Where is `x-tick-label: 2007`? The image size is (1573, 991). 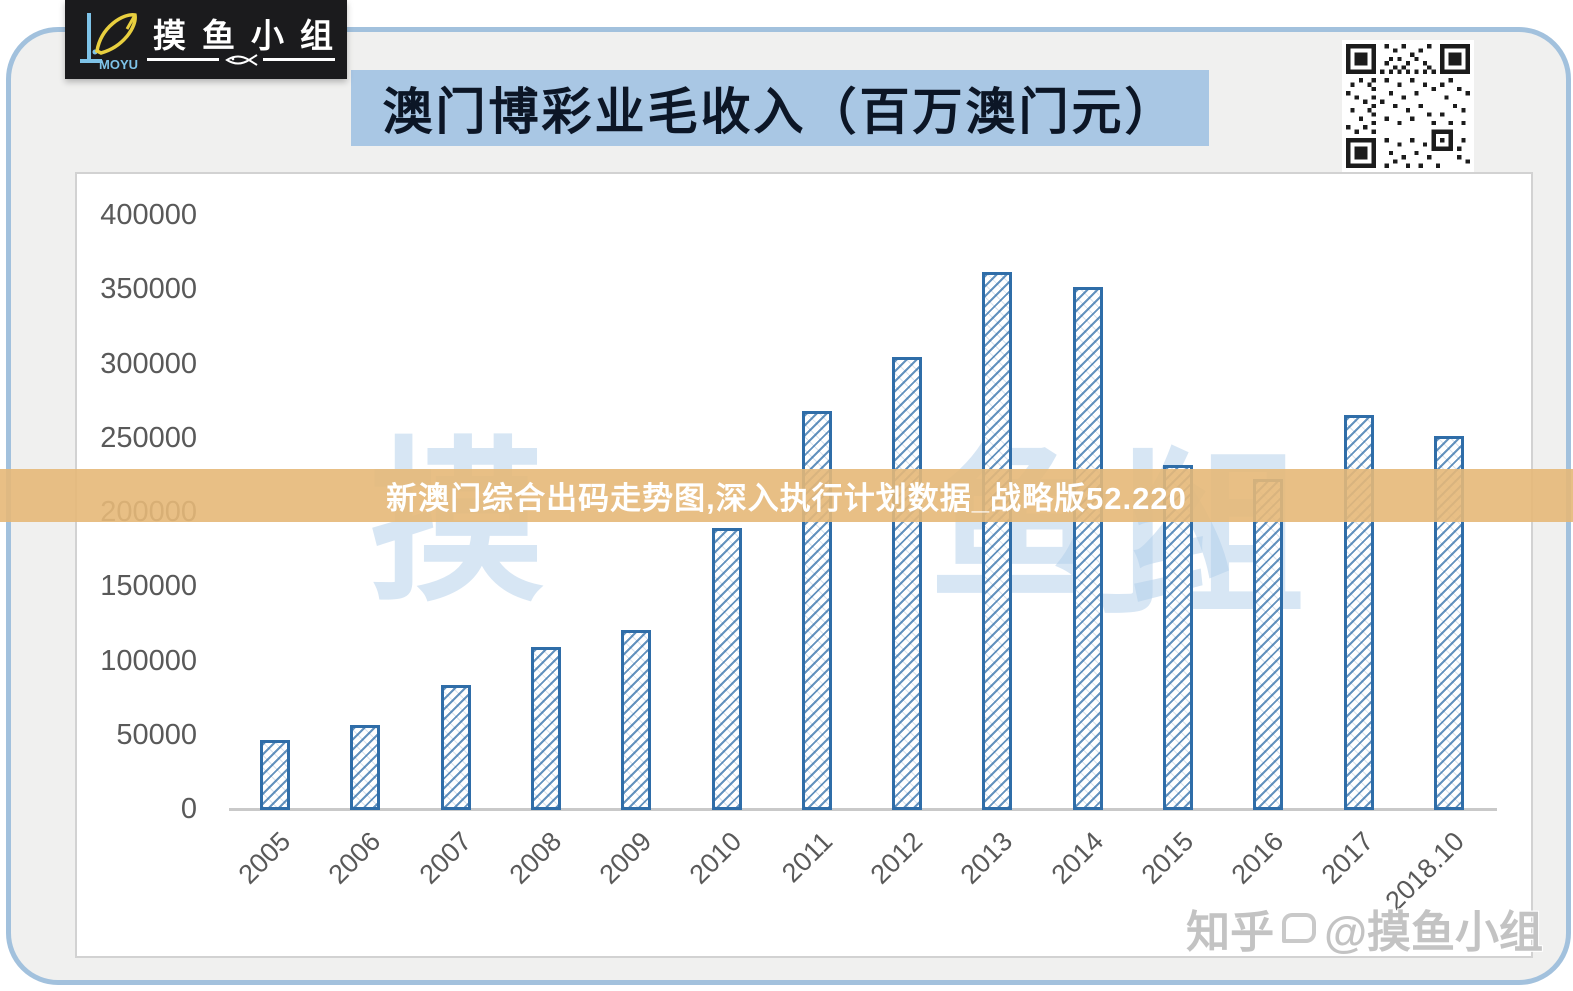
x-tick-label: 2007 is located at coordinates (445, 858).